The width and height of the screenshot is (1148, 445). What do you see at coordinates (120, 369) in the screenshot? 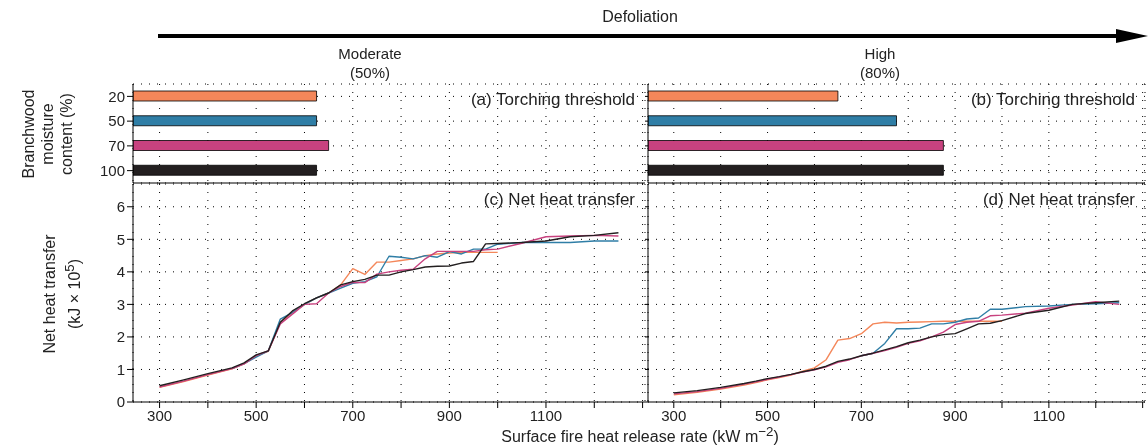
I see `y-tick-label: 1` at bounding box center [120, 369].